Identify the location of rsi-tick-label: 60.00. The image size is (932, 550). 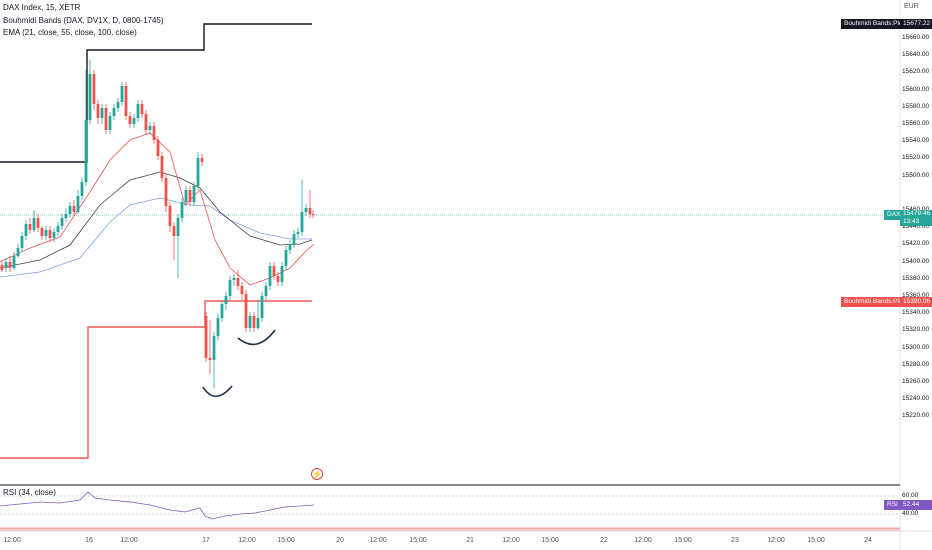
(910, 495).